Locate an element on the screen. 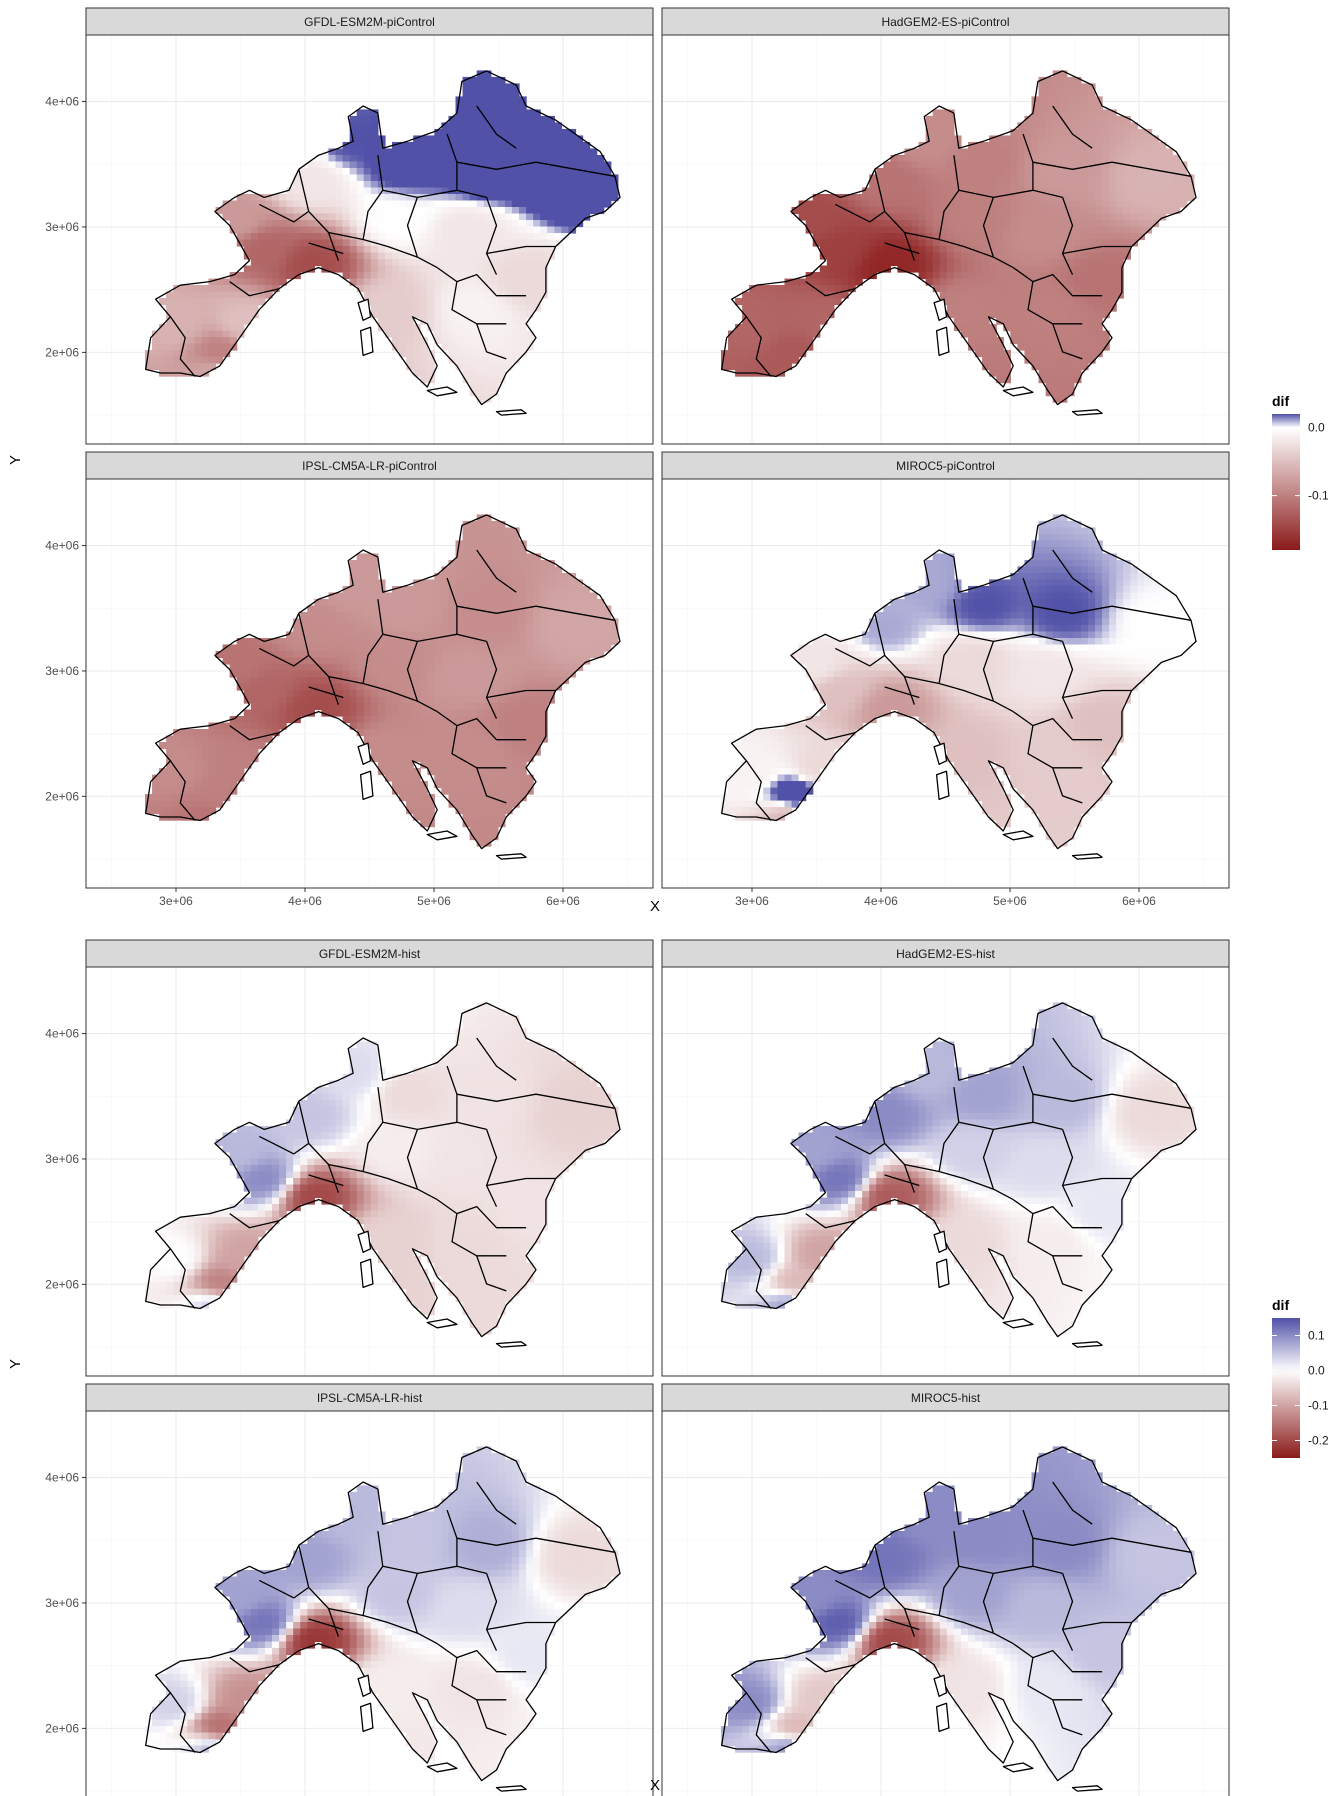 The height and width of the screenshot is (1796, 1340). y-tick-label: 2e+06 is located at coordinates (62, 352).